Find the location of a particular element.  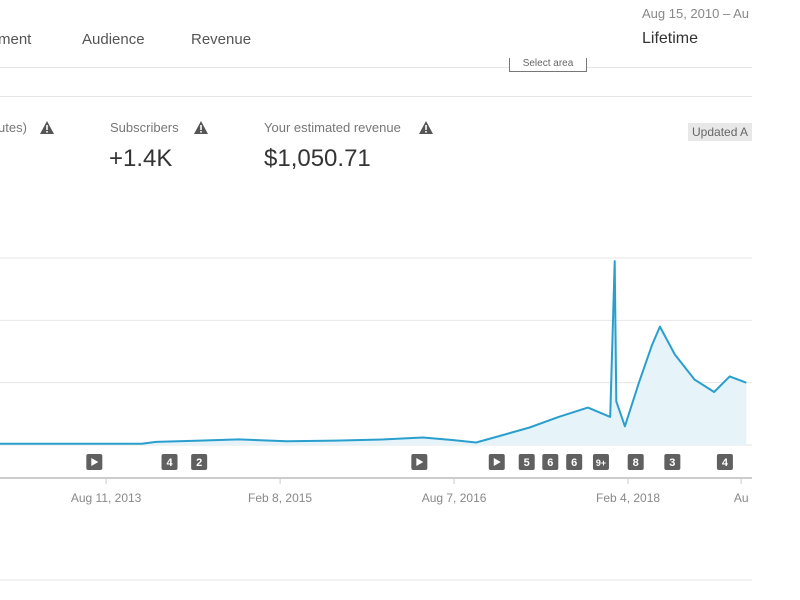

select-area-button: Select area is located at coordinates (548, 65).